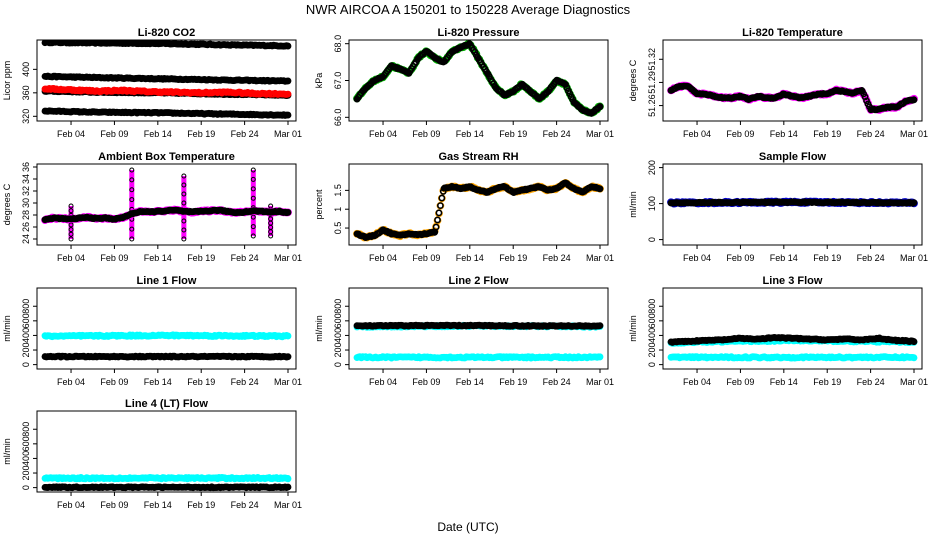 This screenshot has width=936, height=540. What do you see at coordinates (26, 215) in the screenshot?
I see `y-tick-label: 28` at bounding box center [26, 215].